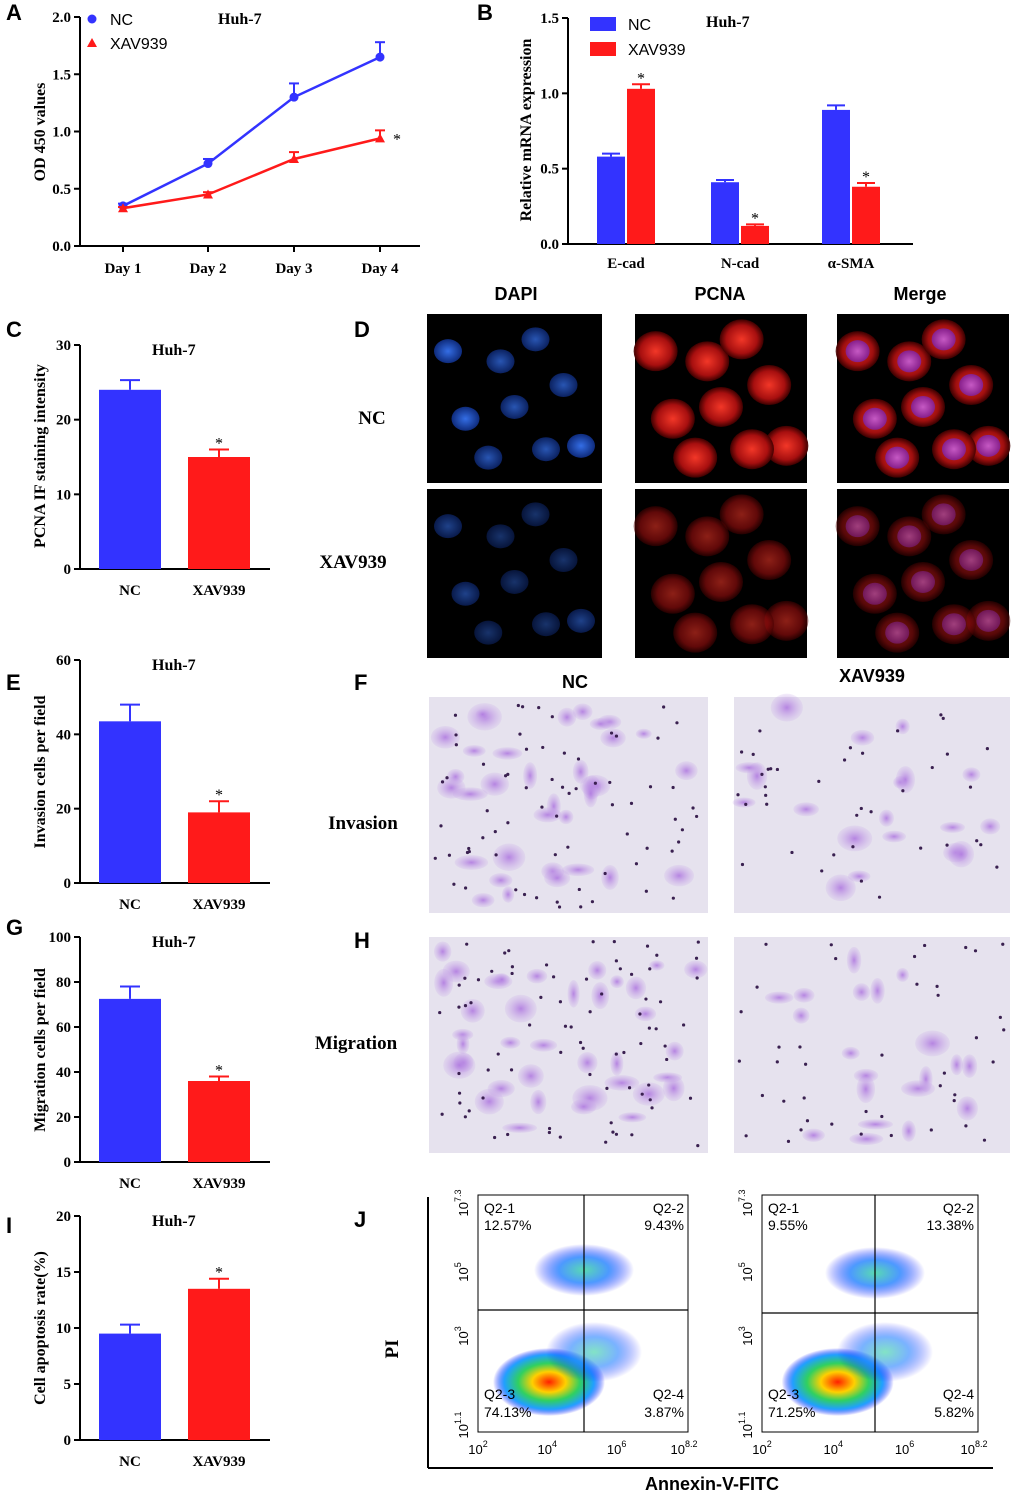  I want to click on quadrant-label: Q2-3, so click(499, 1394).